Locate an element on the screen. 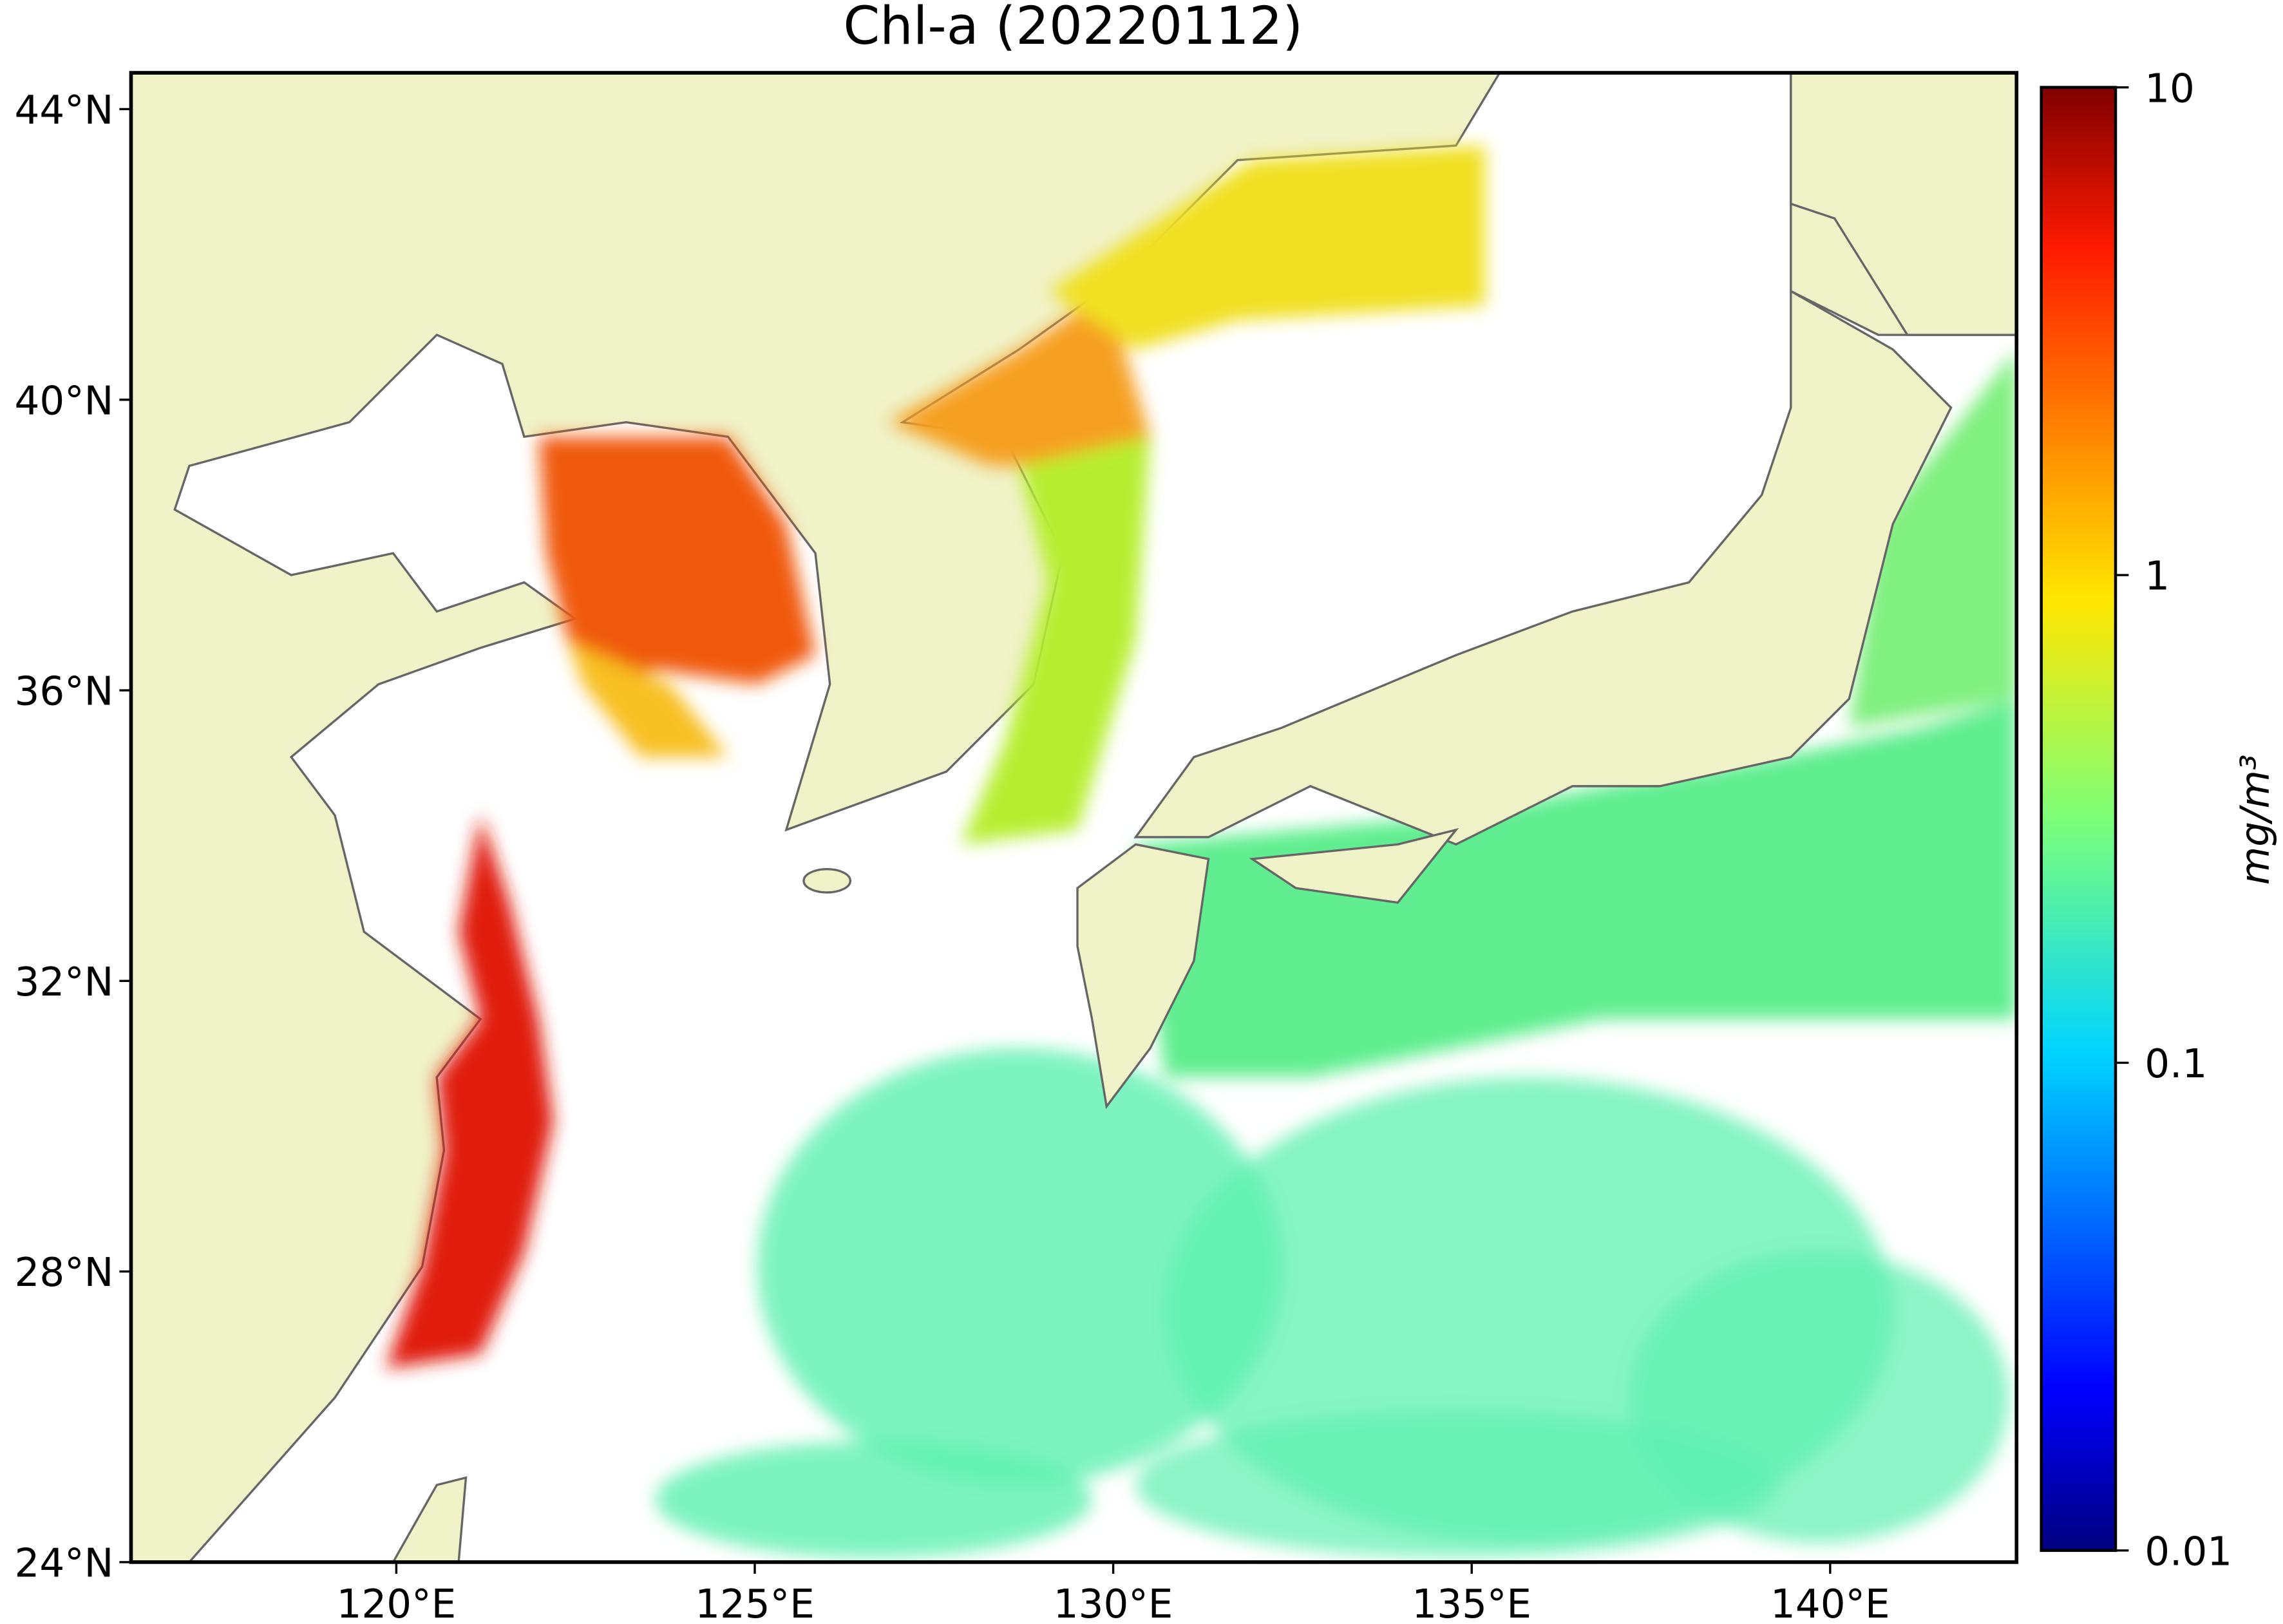  y-tick-label: 32°N is located at coordinates (64, 982).